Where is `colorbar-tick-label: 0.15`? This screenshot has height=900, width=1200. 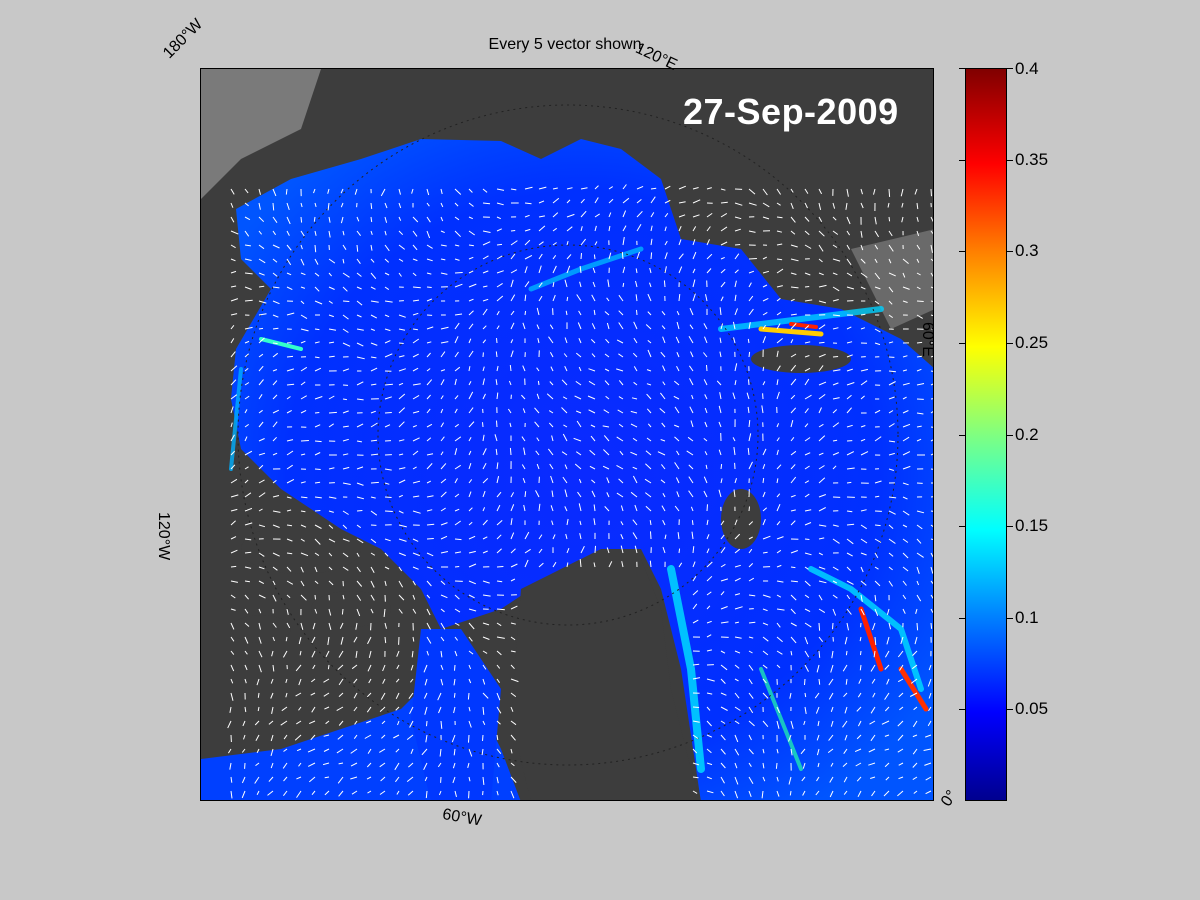 colorbar-tick-label: 0.15 is located at coordinates (1032, 526).